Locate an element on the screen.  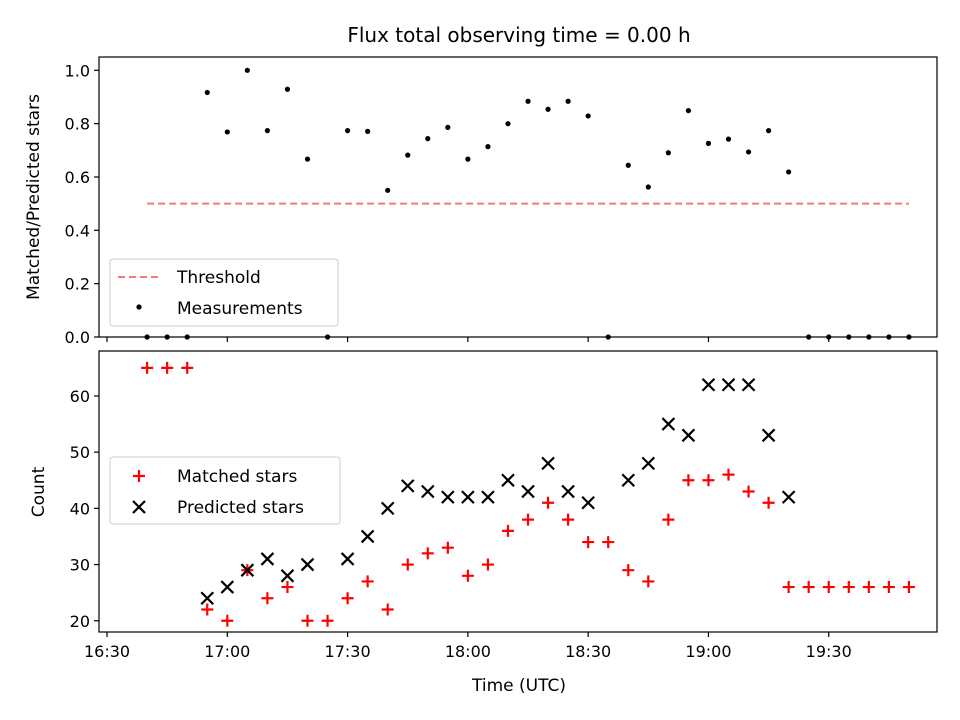
top-legend: Threshold Measurements is located at coordinates (224, 292).